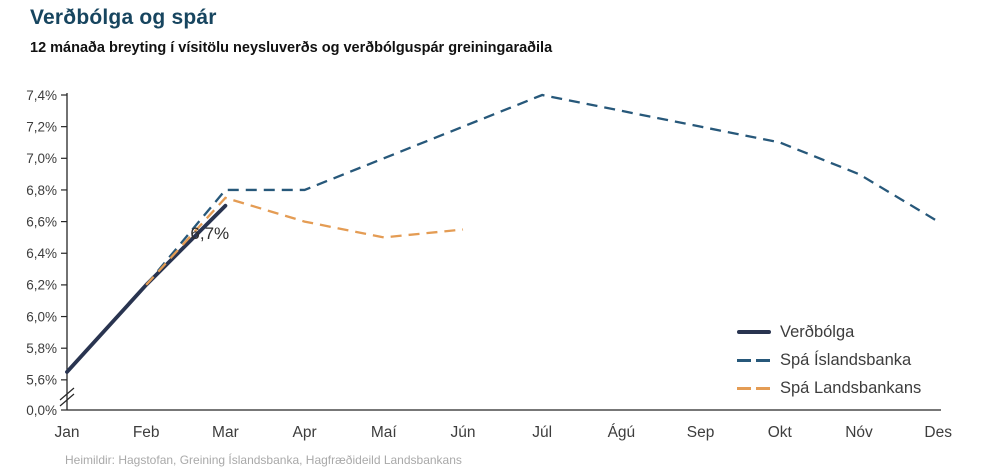 Image resolution: width=985 pixels, height=475 pixels. What do you see at coordinates (41, 158) in the screenshot?
I see `y-axis-label: 7,0%` at bounding box center [41, 158].